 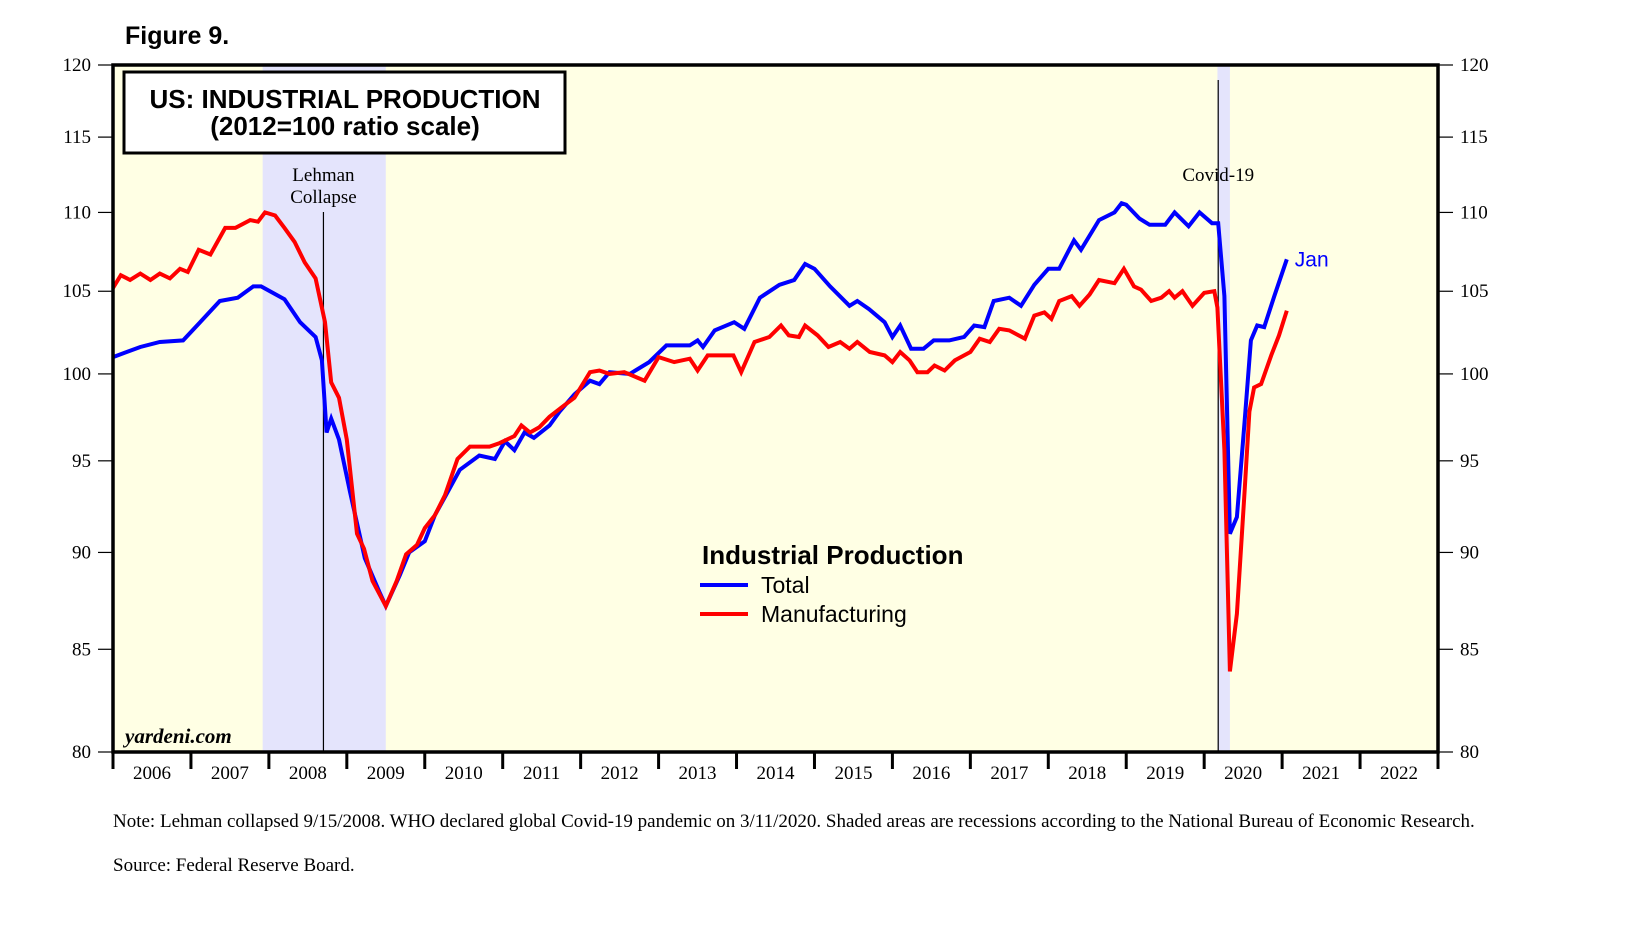 I want to click on y-tick-label-right: 115, so click(x=1474, y=137).